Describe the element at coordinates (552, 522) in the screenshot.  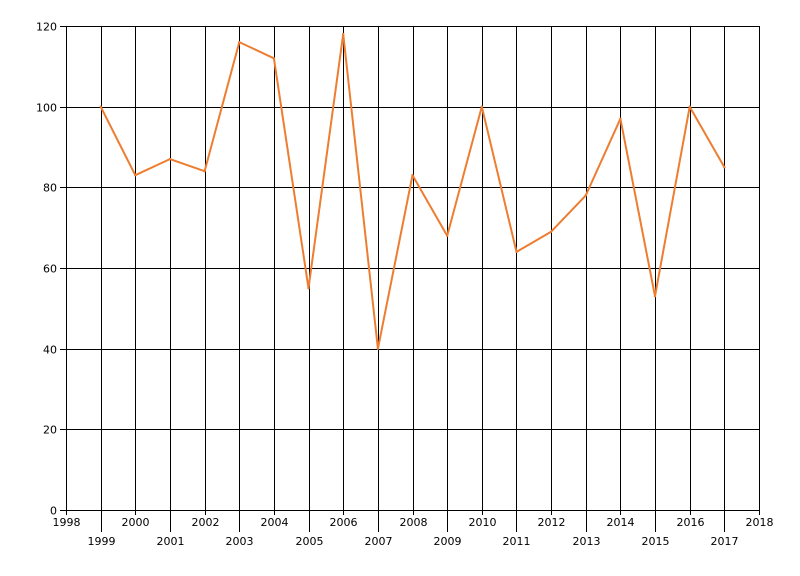
I see `x-tick-label: 2012` at that location.